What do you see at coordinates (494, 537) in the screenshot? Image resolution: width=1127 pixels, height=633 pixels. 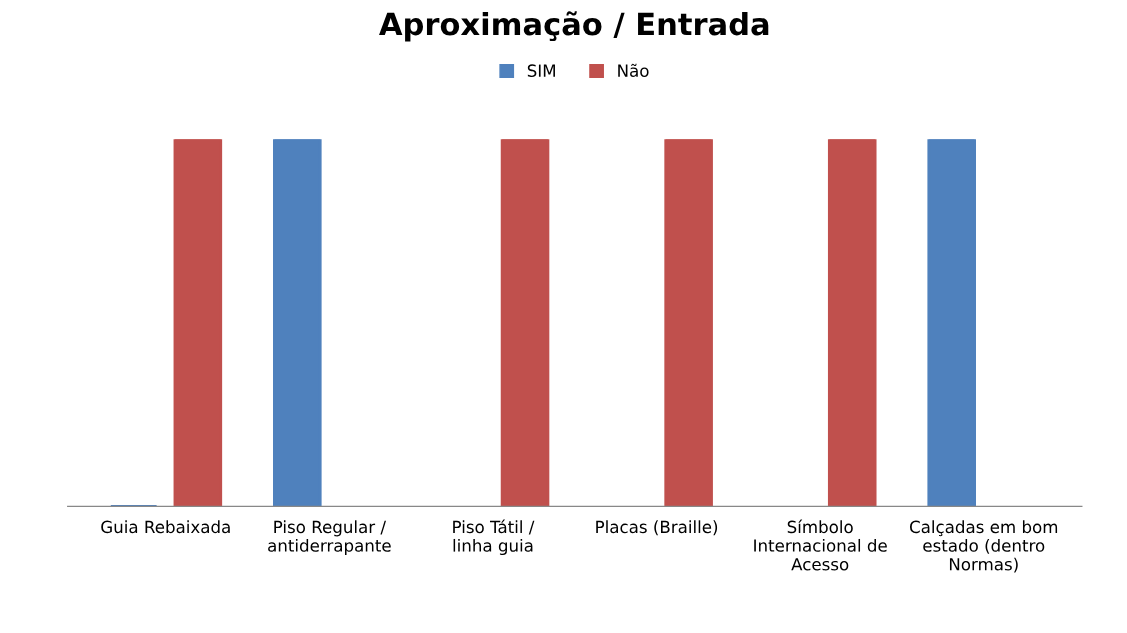 I see `x-tick-label: Piso Tátil / linha guia` at bounding box center [494, 537].